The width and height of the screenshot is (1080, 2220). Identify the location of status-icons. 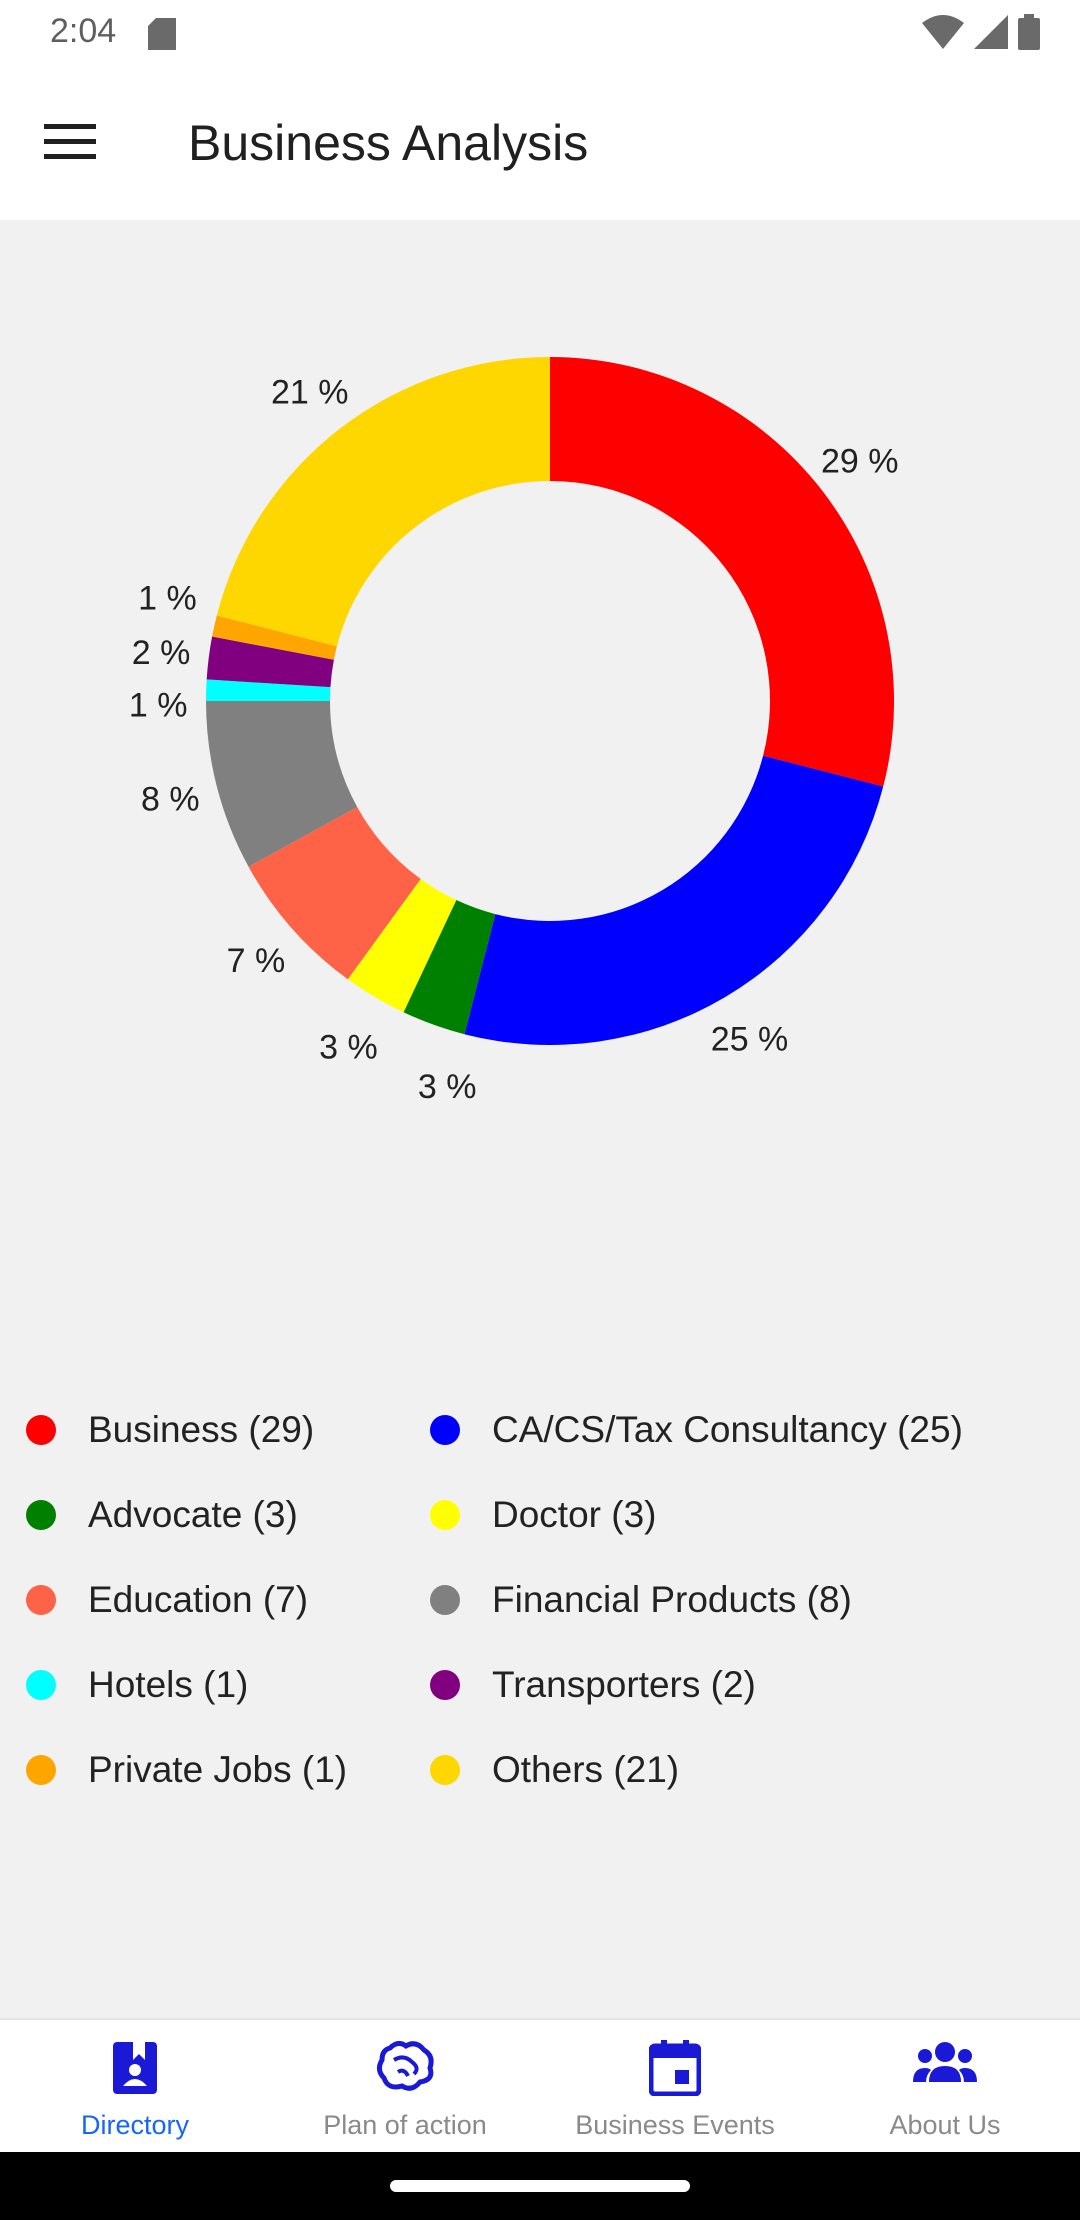
(981, 34).